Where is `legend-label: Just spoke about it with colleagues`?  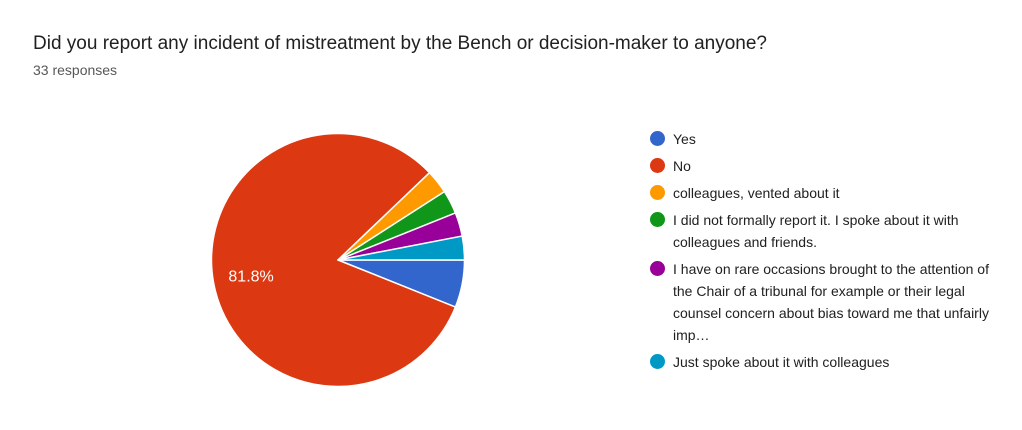 legend-label: Just spoke about it with colleagues is located at coordinates (781, 362).